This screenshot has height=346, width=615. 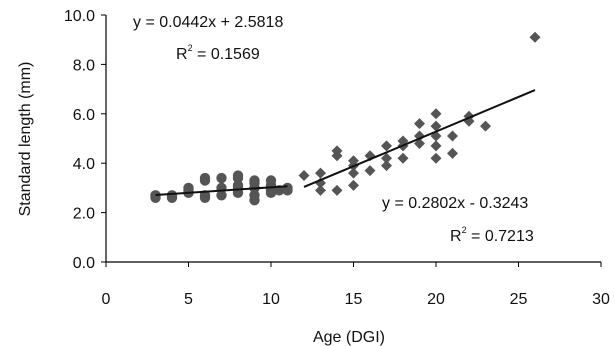 What do you see at coordinates (464, 230) in the screenshot?
I see `r-squared-2-sup: 2` at bounding box center [464, 230].